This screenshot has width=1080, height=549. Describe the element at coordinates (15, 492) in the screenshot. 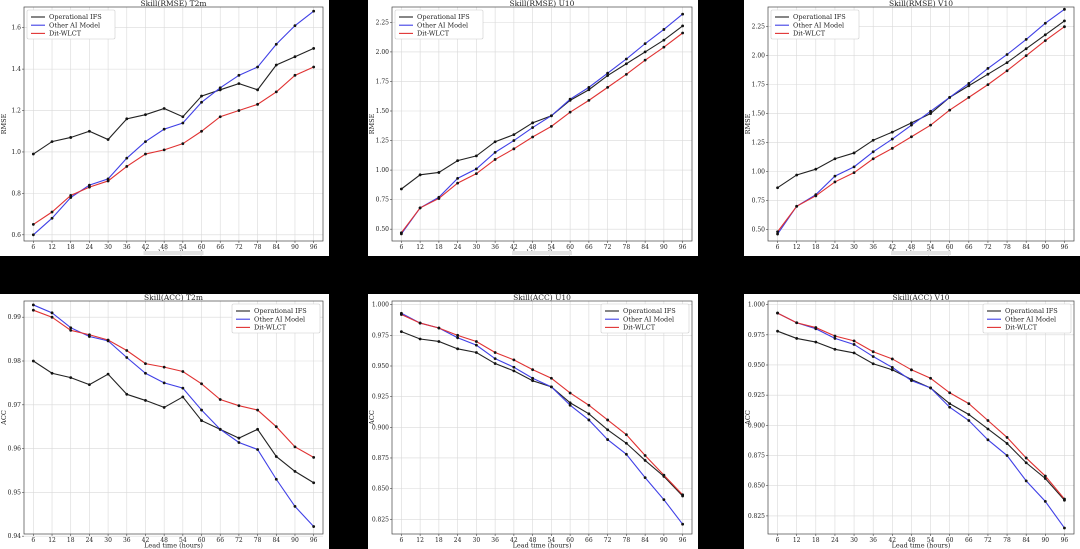

I see `y-tick-label: 0.95` at that location.